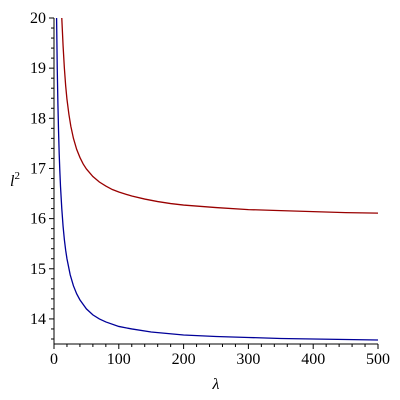 The height and width of the screenshot is (400, 400). I want to click on x-tick-label: 400, so click(313, 359).